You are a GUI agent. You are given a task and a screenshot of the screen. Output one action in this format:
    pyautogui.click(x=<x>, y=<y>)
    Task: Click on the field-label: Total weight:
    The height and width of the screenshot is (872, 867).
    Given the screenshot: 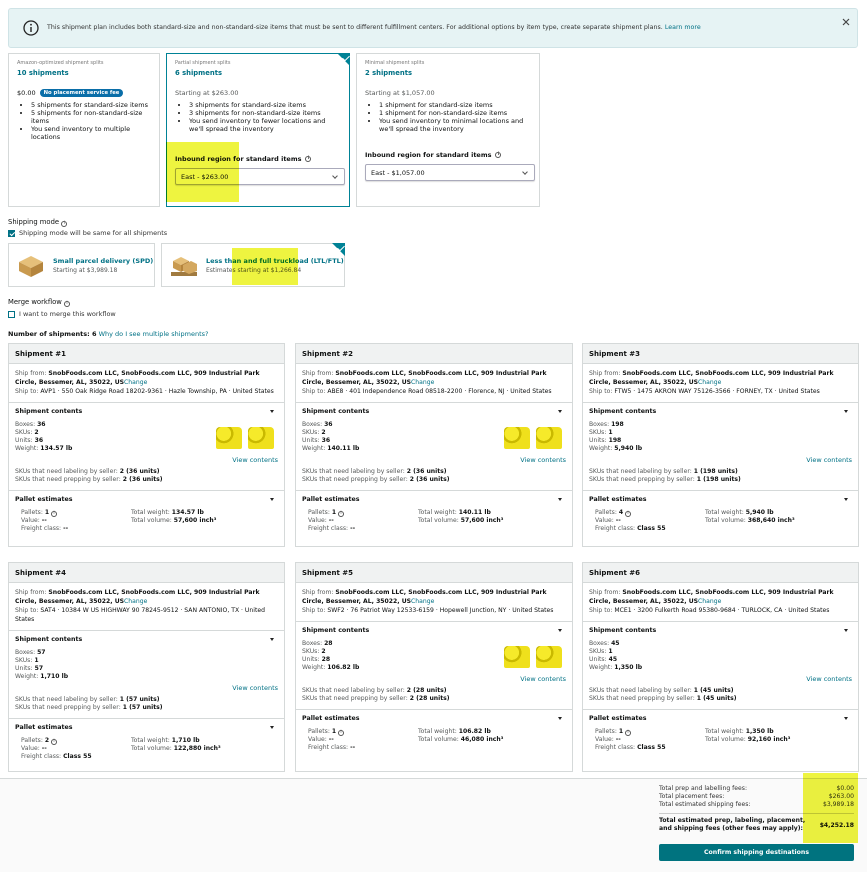 What is the action you would take?
    pyautogui.click(x=150, y=740)
    